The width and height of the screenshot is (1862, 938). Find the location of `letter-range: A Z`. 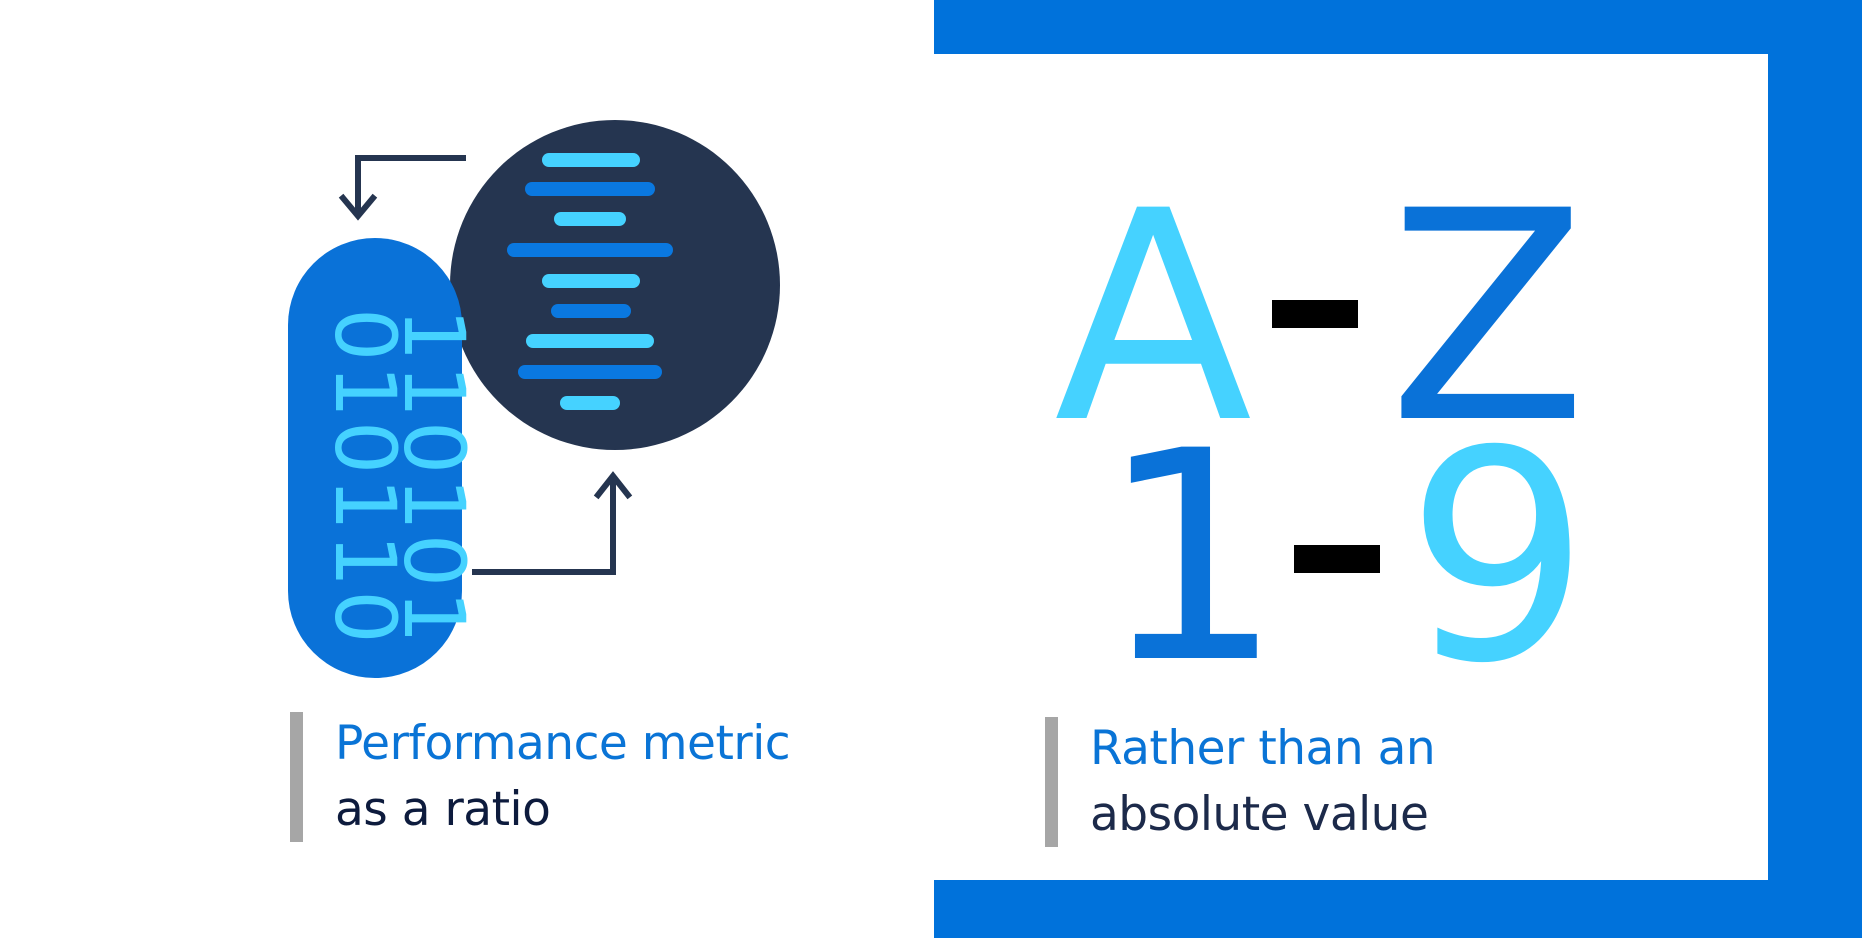

letter-range: A Z is located at coordinates (1320, 318).